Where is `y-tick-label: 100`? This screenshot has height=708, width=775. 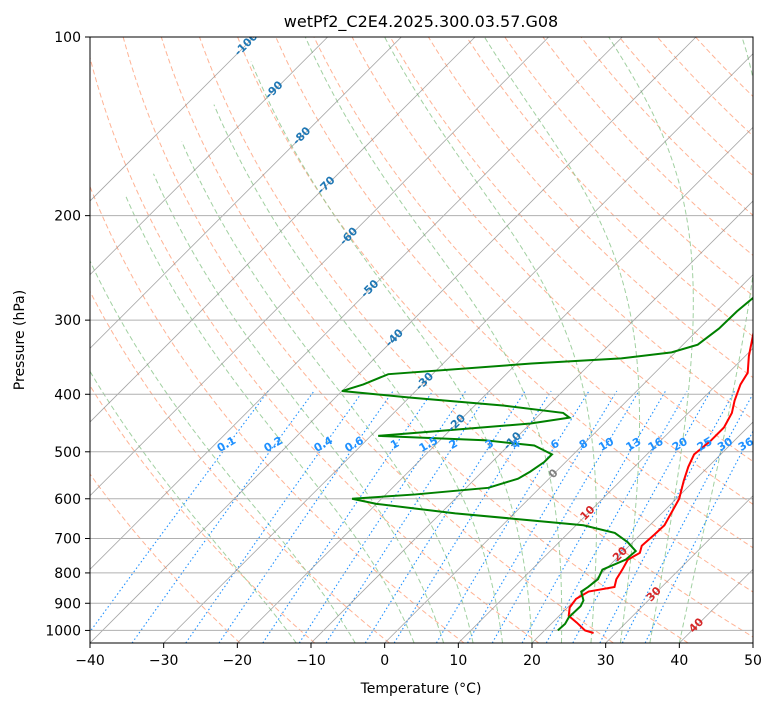 y-tick-label: 100 is located at coordinates (67, 38).